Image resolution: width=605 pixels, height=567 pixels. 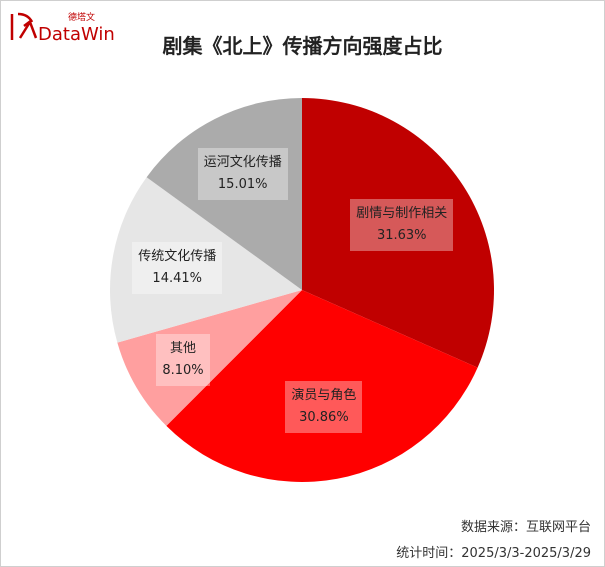 What do you see at coordinates (402, 214) in the screenshot?
I see `slice-label-name: 剧情与制作相关` at bounding box center [402, 214].